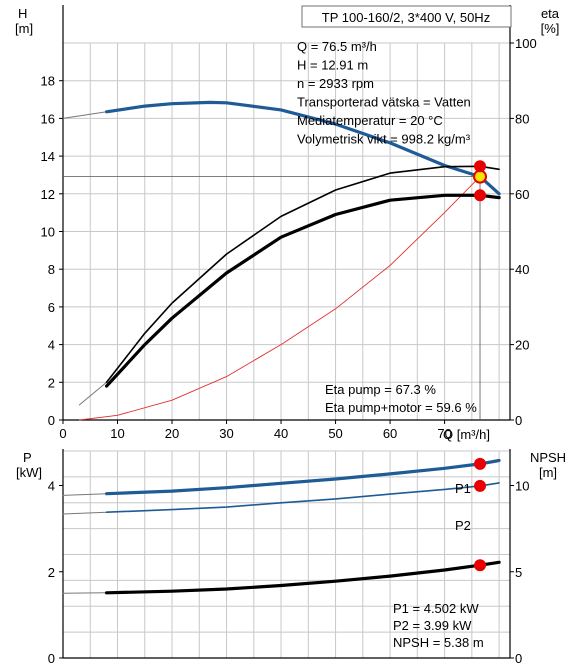 The height and width of the screenshot is (668, 585). I want to click on x-tick-label: 0, so click(62, 433).